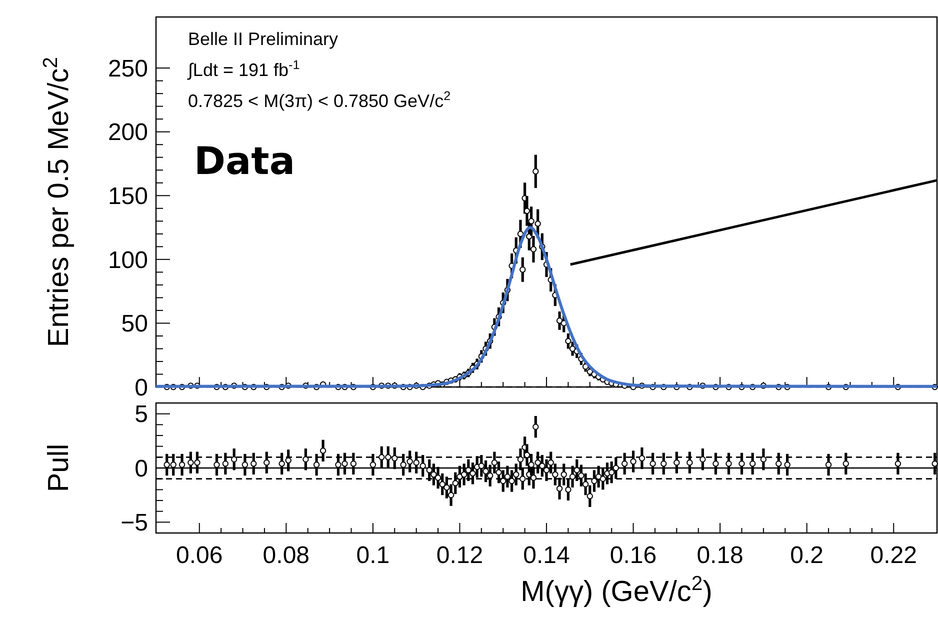  Describe the element at coordinates (244, 161) in the screenshot. I see `annotation: Data` at that location.